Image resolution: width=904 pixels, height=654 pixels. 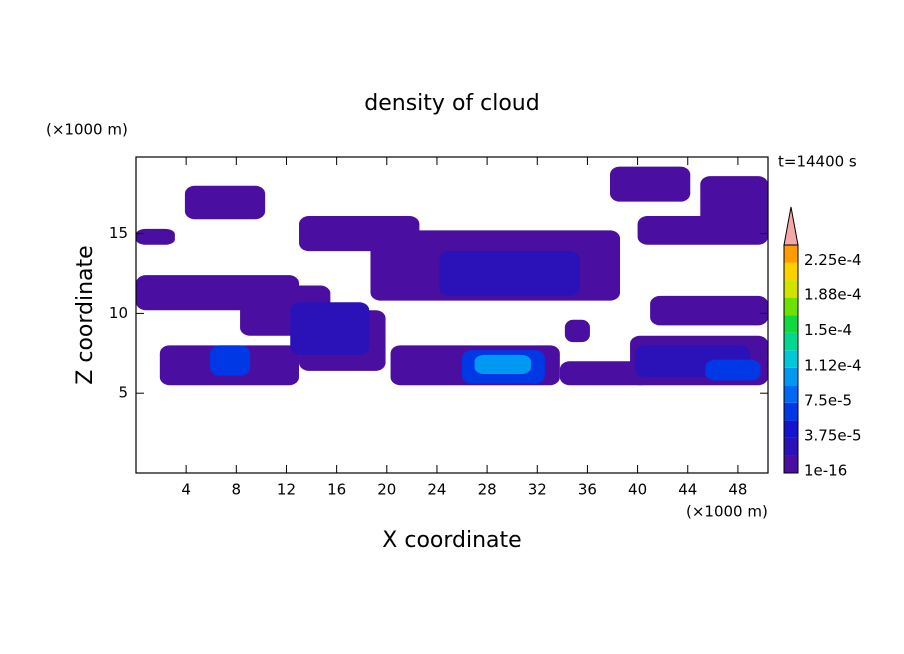 I want to click on x-unit: (×1000 m), so click(x=727, y=512).